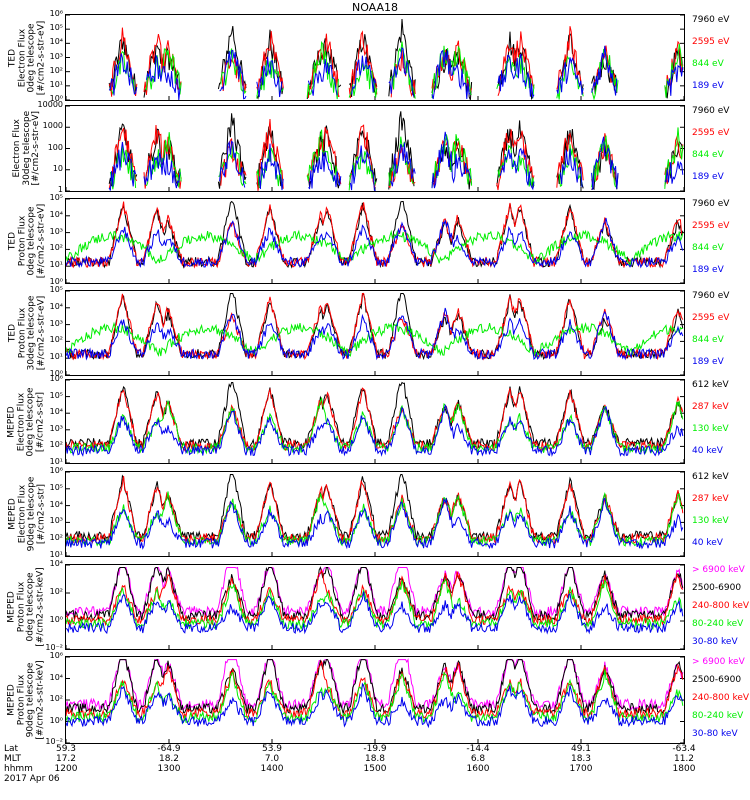 This screenshot has width=750, height=800. I want to click on legend-entry: 40 keV, so click(707, 543).